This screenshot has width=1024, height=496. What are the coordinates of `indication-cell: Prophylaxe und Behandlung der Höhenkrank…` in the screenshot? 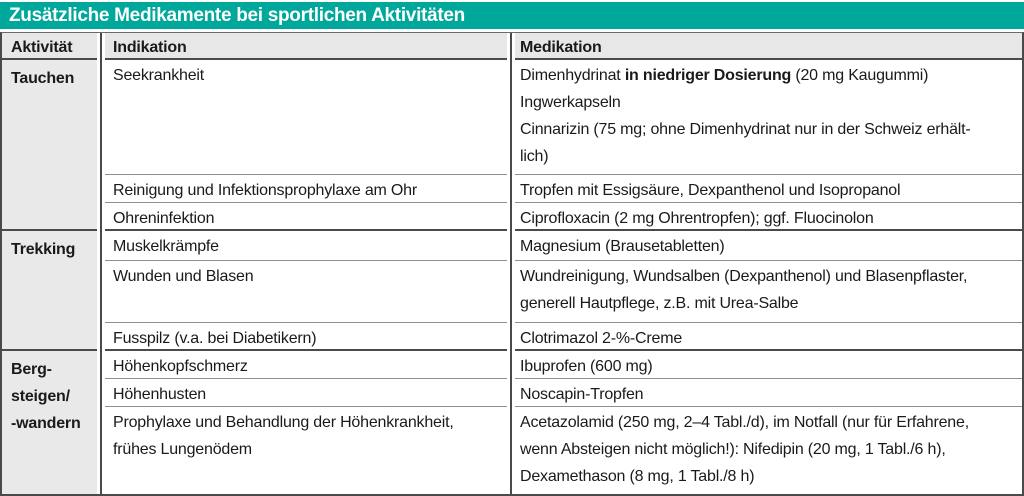 It's located at (306, 450).